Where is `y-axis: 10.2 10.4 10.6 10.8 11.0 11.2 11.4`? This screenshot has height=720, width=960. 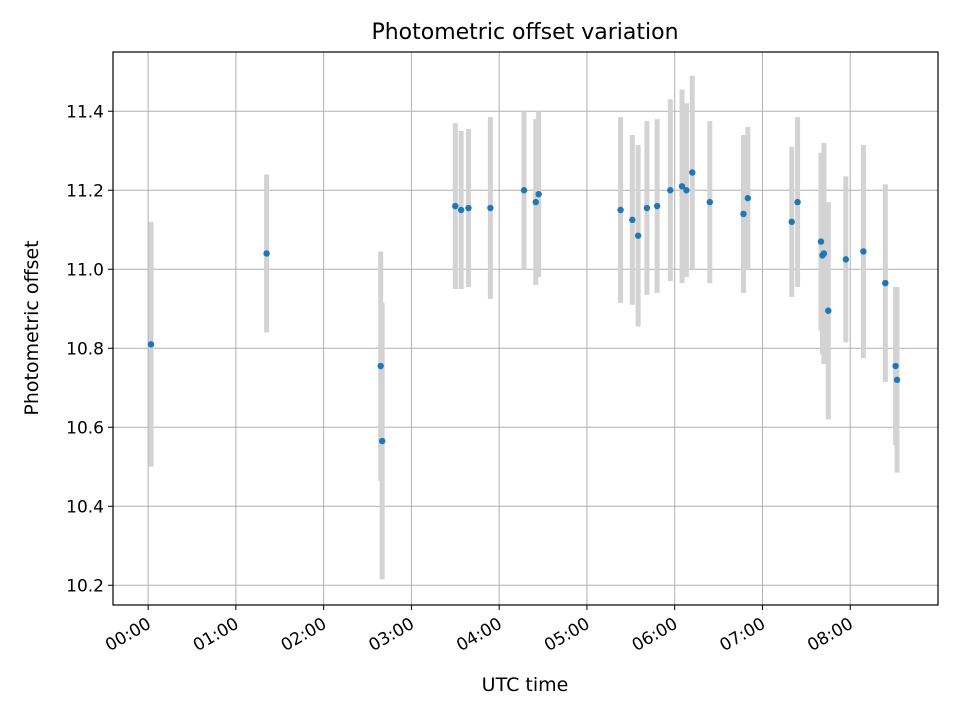 y-axis: 10.2 10.4 10.6 10.8 11.0 11.2 11.4 is located at coordinates (89, 349).